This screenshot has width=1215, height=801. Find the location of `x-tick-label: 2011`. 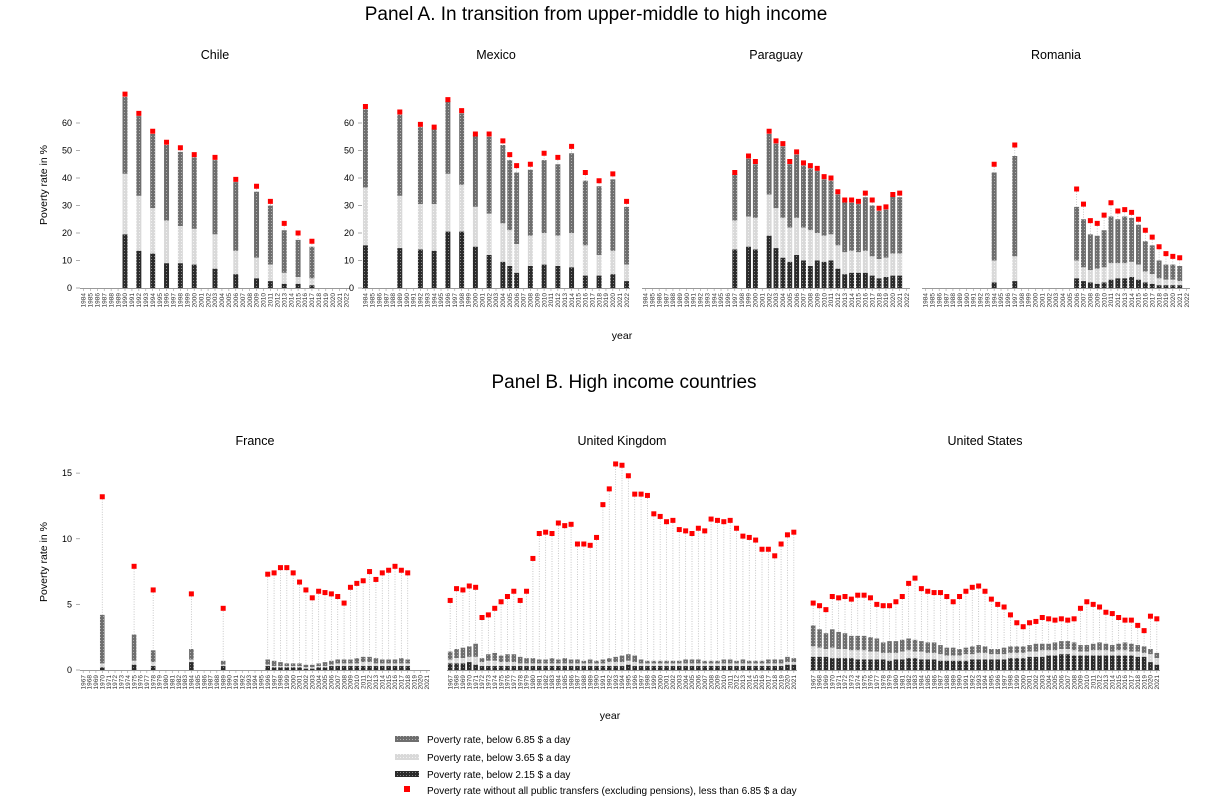

x-tick-label: 2011 is located at coordinates (831, 300).